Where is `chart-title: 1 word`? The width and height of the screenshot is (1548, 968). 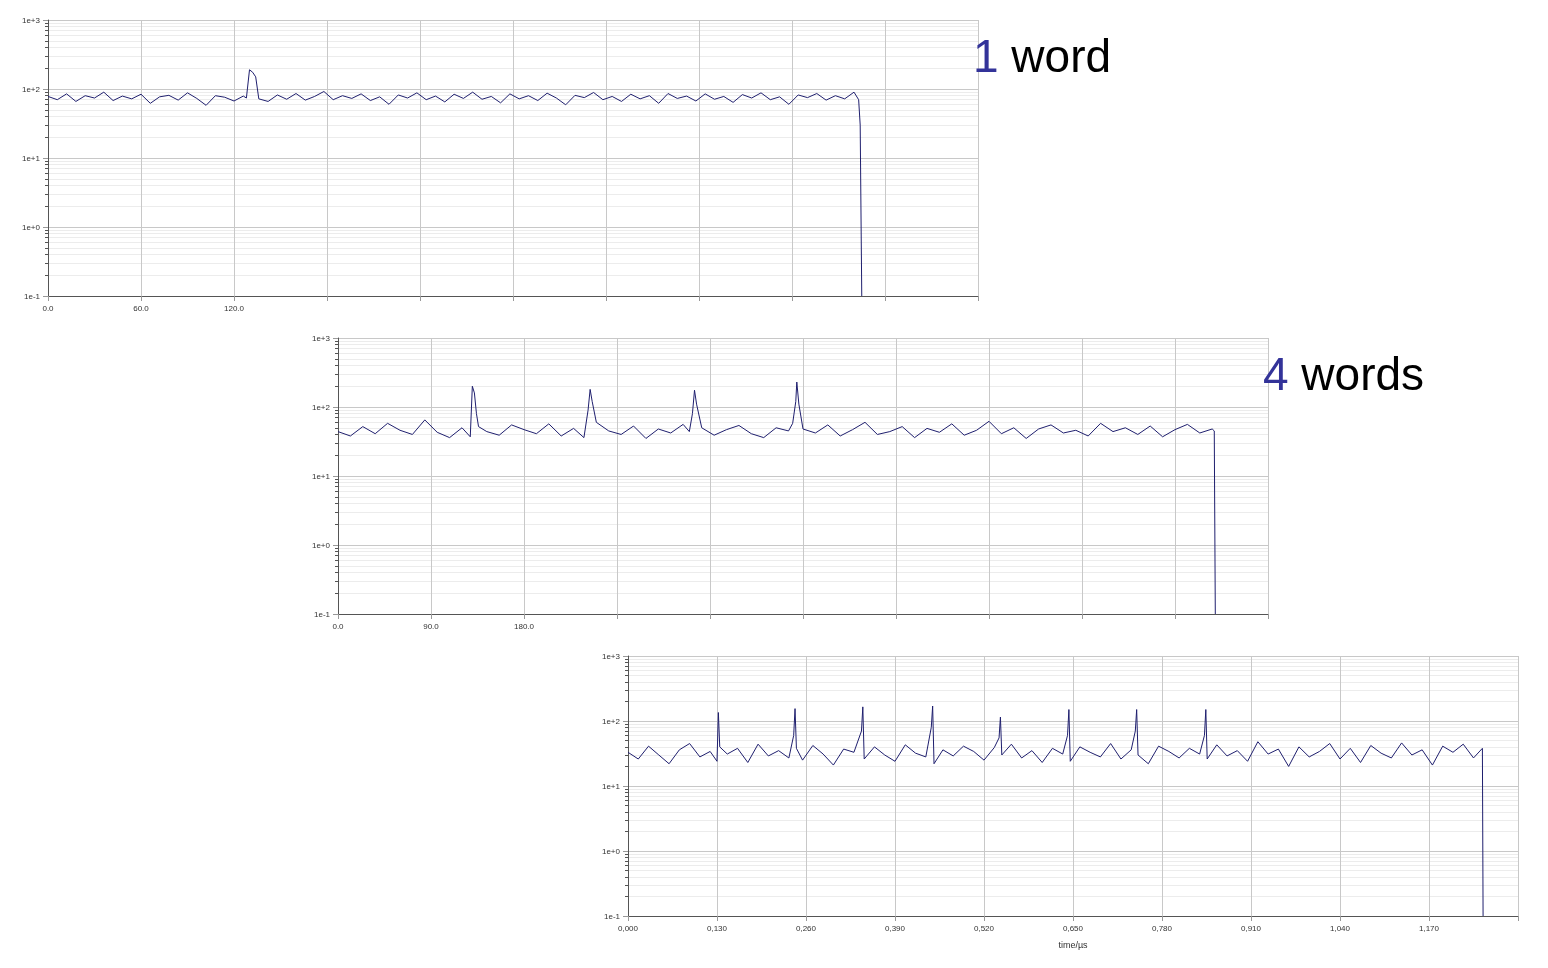
chart-title: 1 word is located at coordinates (1042, 56).